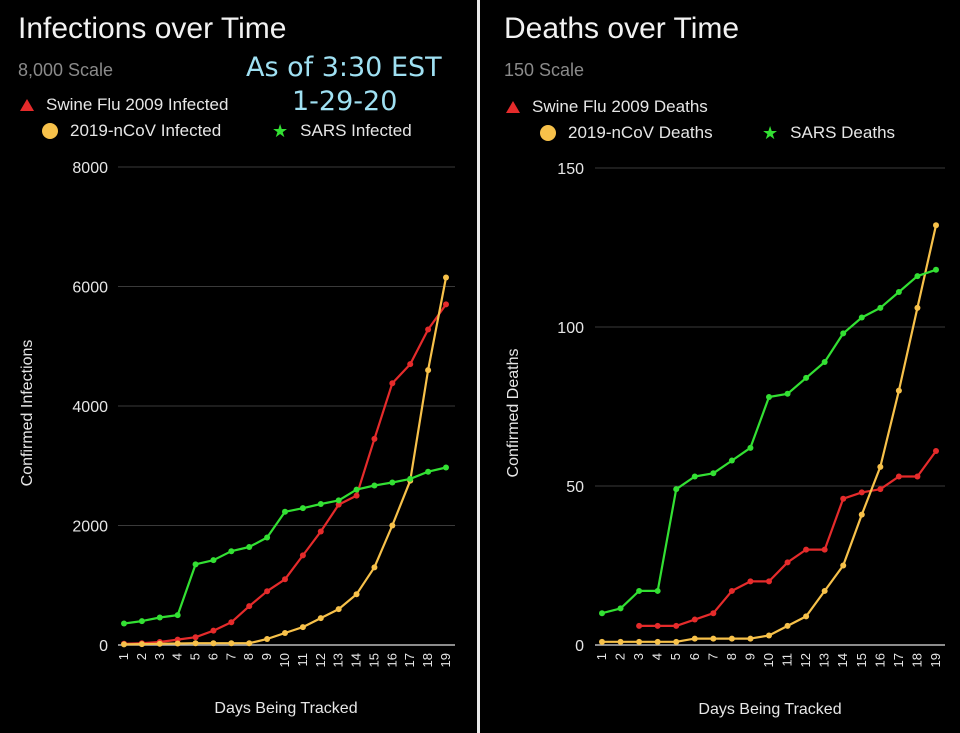 The height and width of the screenshot is (733, 960). I want to click on x-tick-label: 7, so click(230, 656).